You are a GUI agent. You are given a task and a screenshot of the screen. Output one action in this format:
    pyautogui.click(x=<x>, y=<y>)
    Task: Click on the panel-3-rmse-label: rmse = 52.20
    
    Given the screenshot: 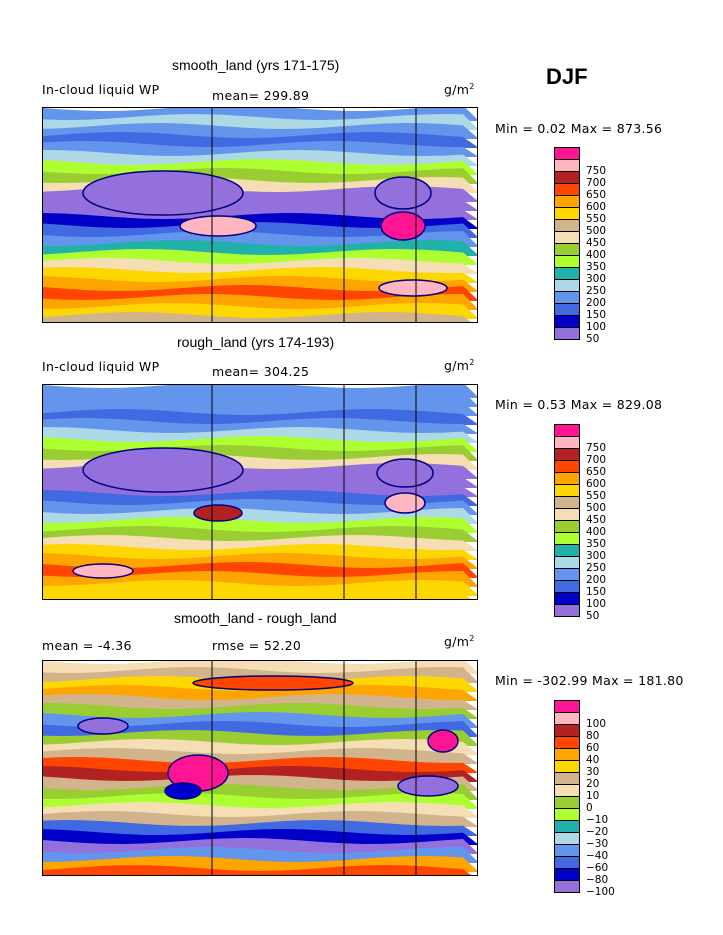 What is the action you would take?
    pyautogui.click(x=257, y=645)
    